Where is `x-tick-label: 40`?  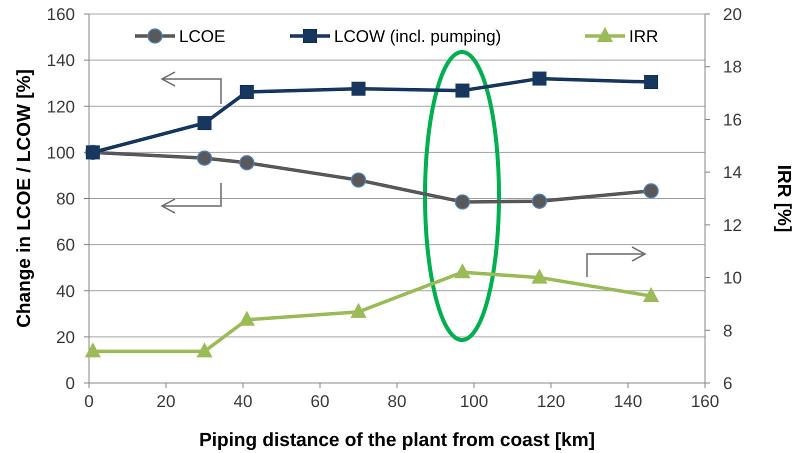
x-tick-label: 40 is located at coordinates (243, 401).